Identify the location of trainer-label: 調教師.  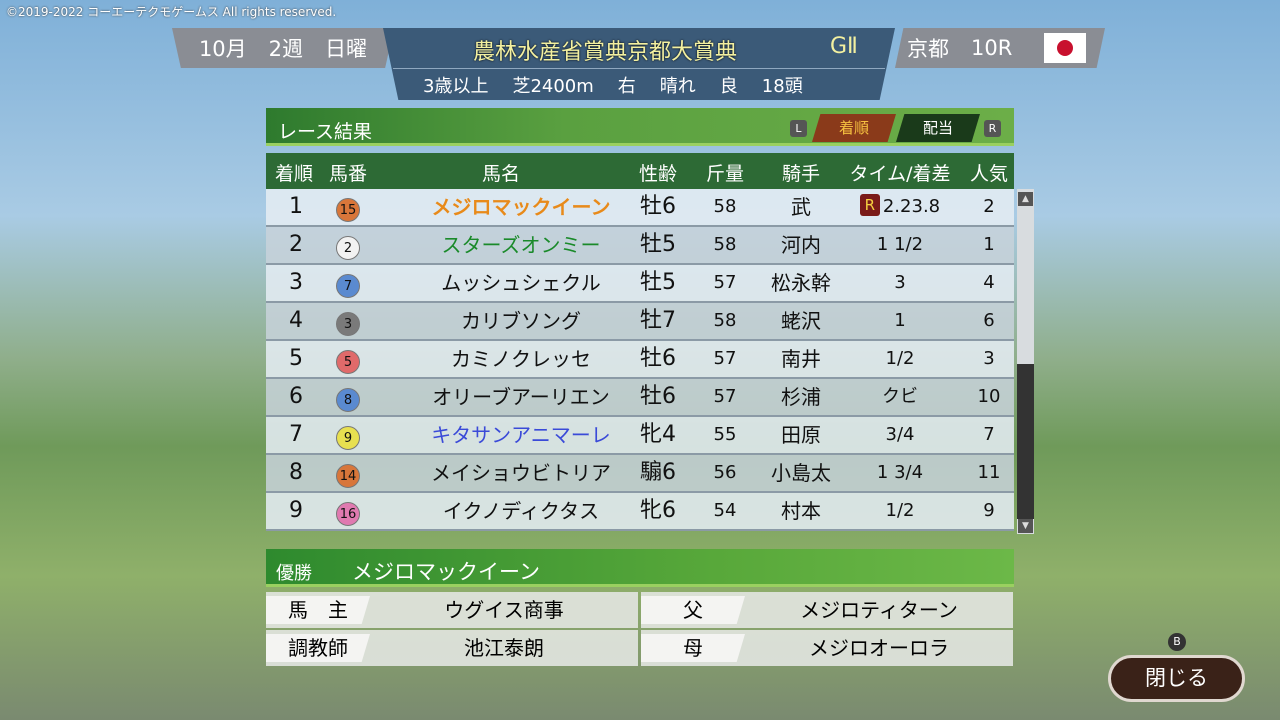
(318, 648).